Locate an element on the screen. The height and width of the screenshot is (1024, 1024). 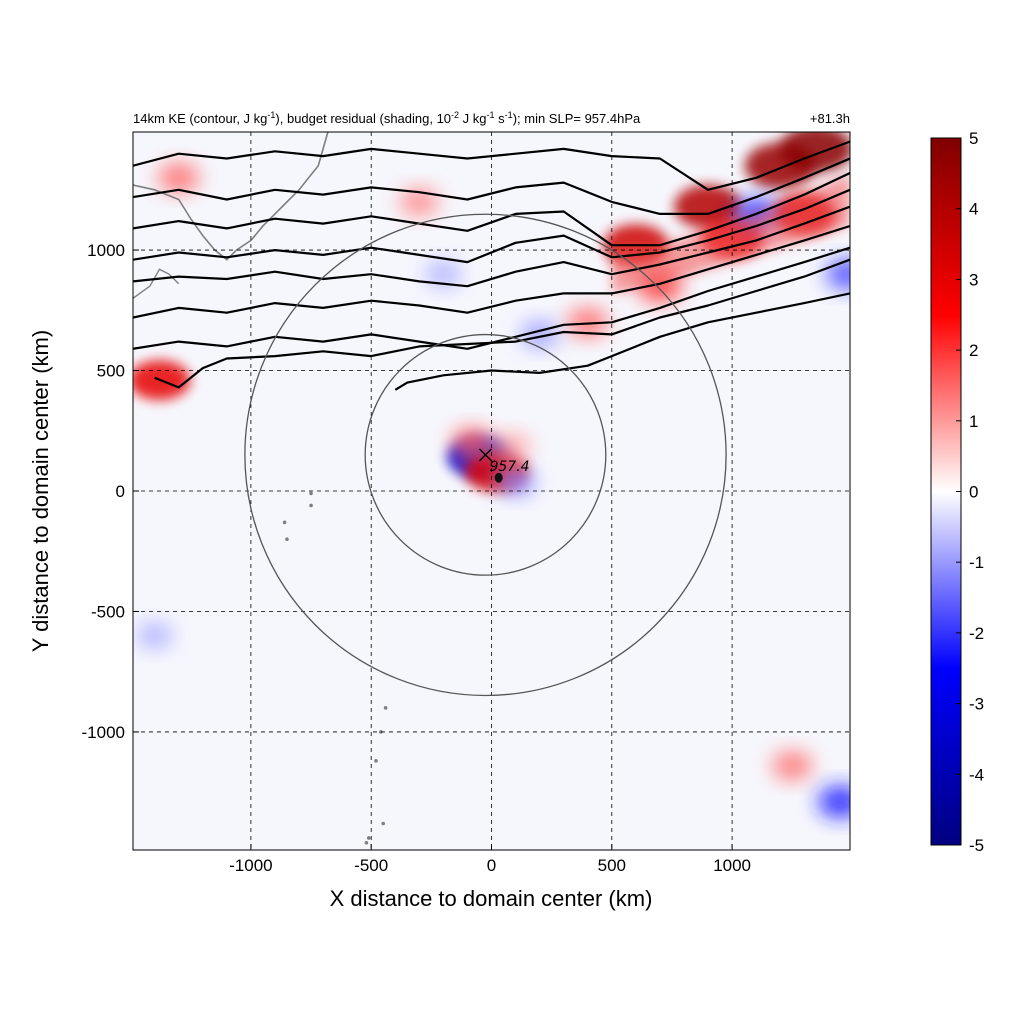
colorbar-tick-label: 1 is located at coordinates (973, 421).